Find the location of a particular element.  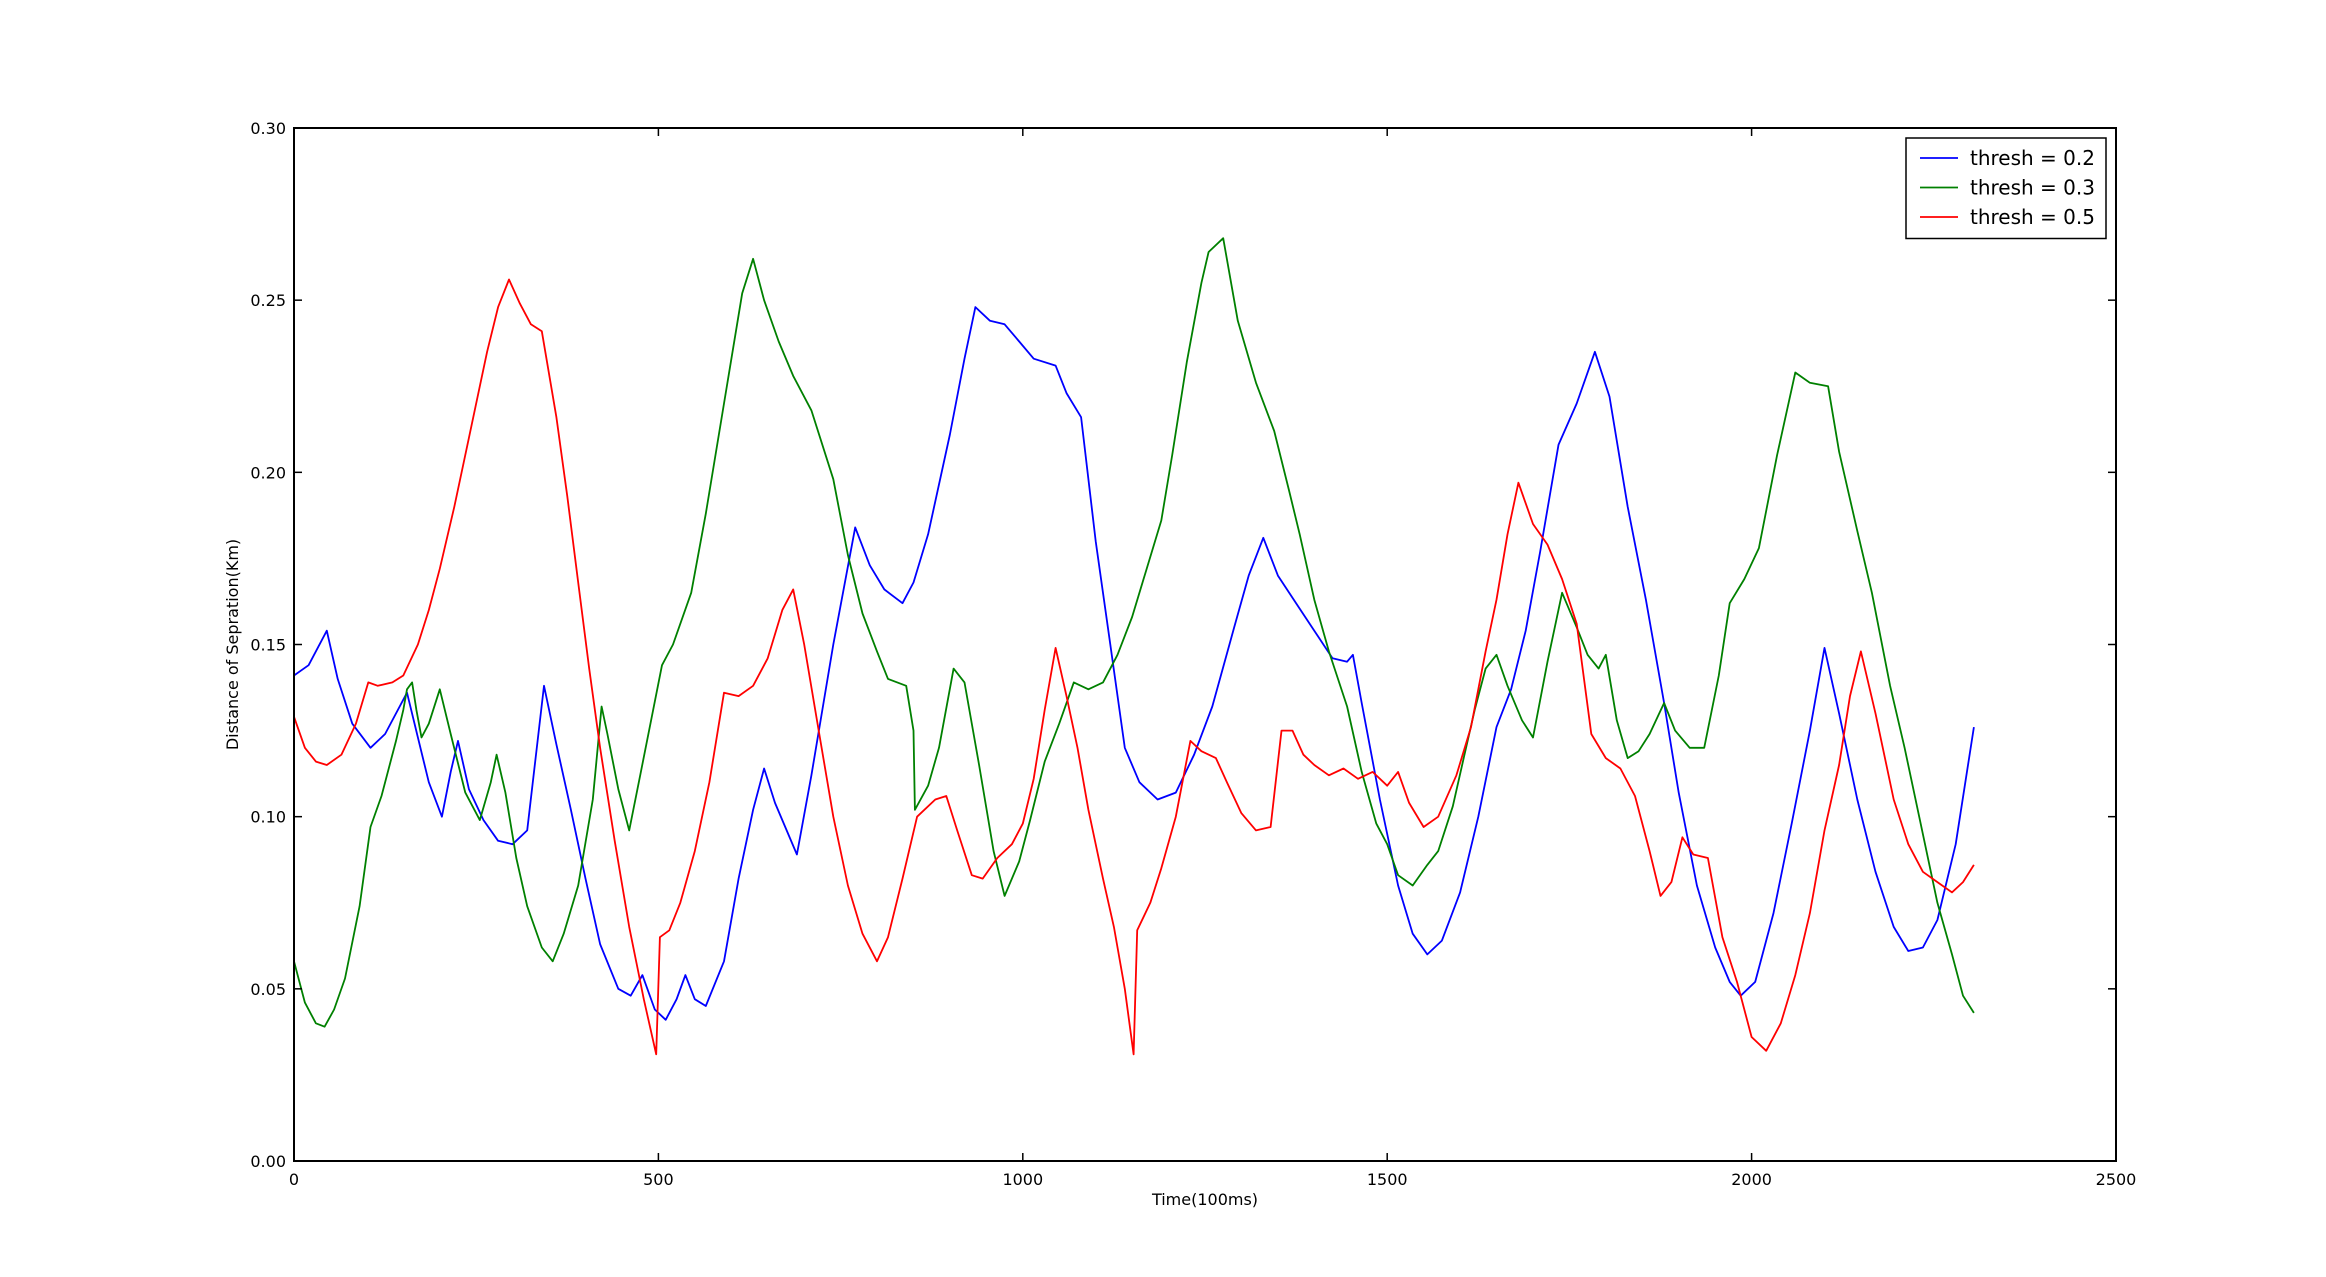

y-tick-label: 0.20 is located at coordinates (268, 472).